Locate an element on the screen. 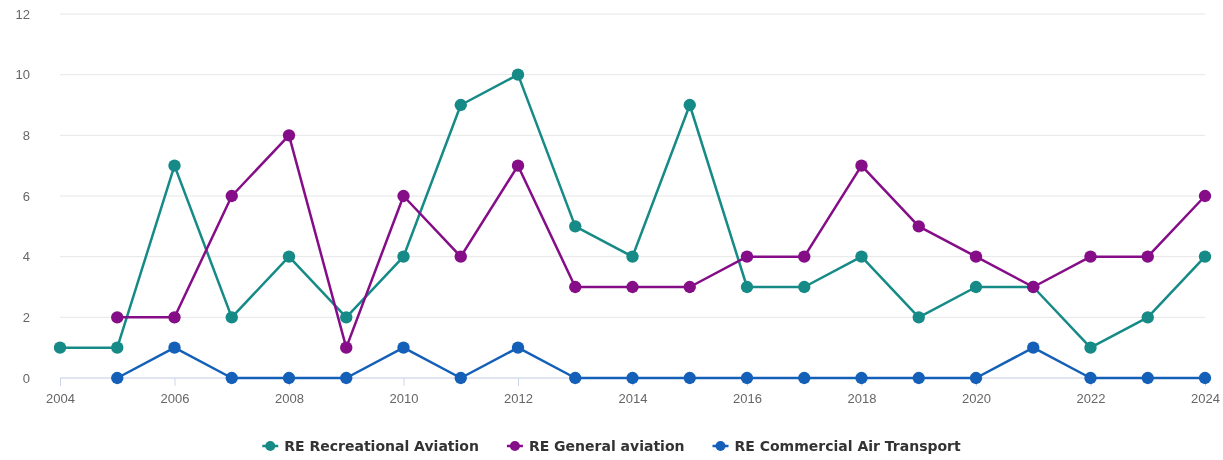 The image size is (1223, 460). x-tick-label: 2024 is located at coordinates (1205, 399).